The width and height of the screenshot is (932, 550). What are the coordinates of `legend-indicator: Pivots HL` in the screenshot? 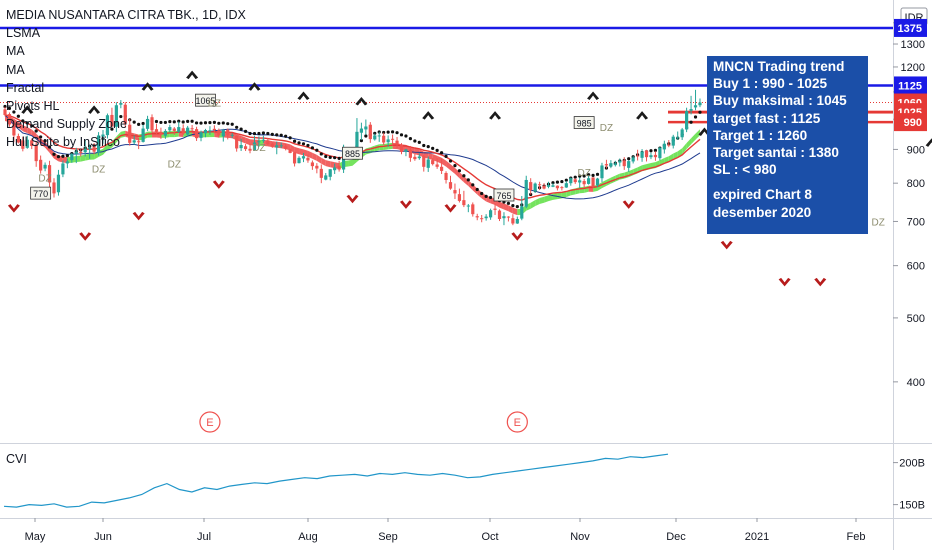 It's located at (33, 106).